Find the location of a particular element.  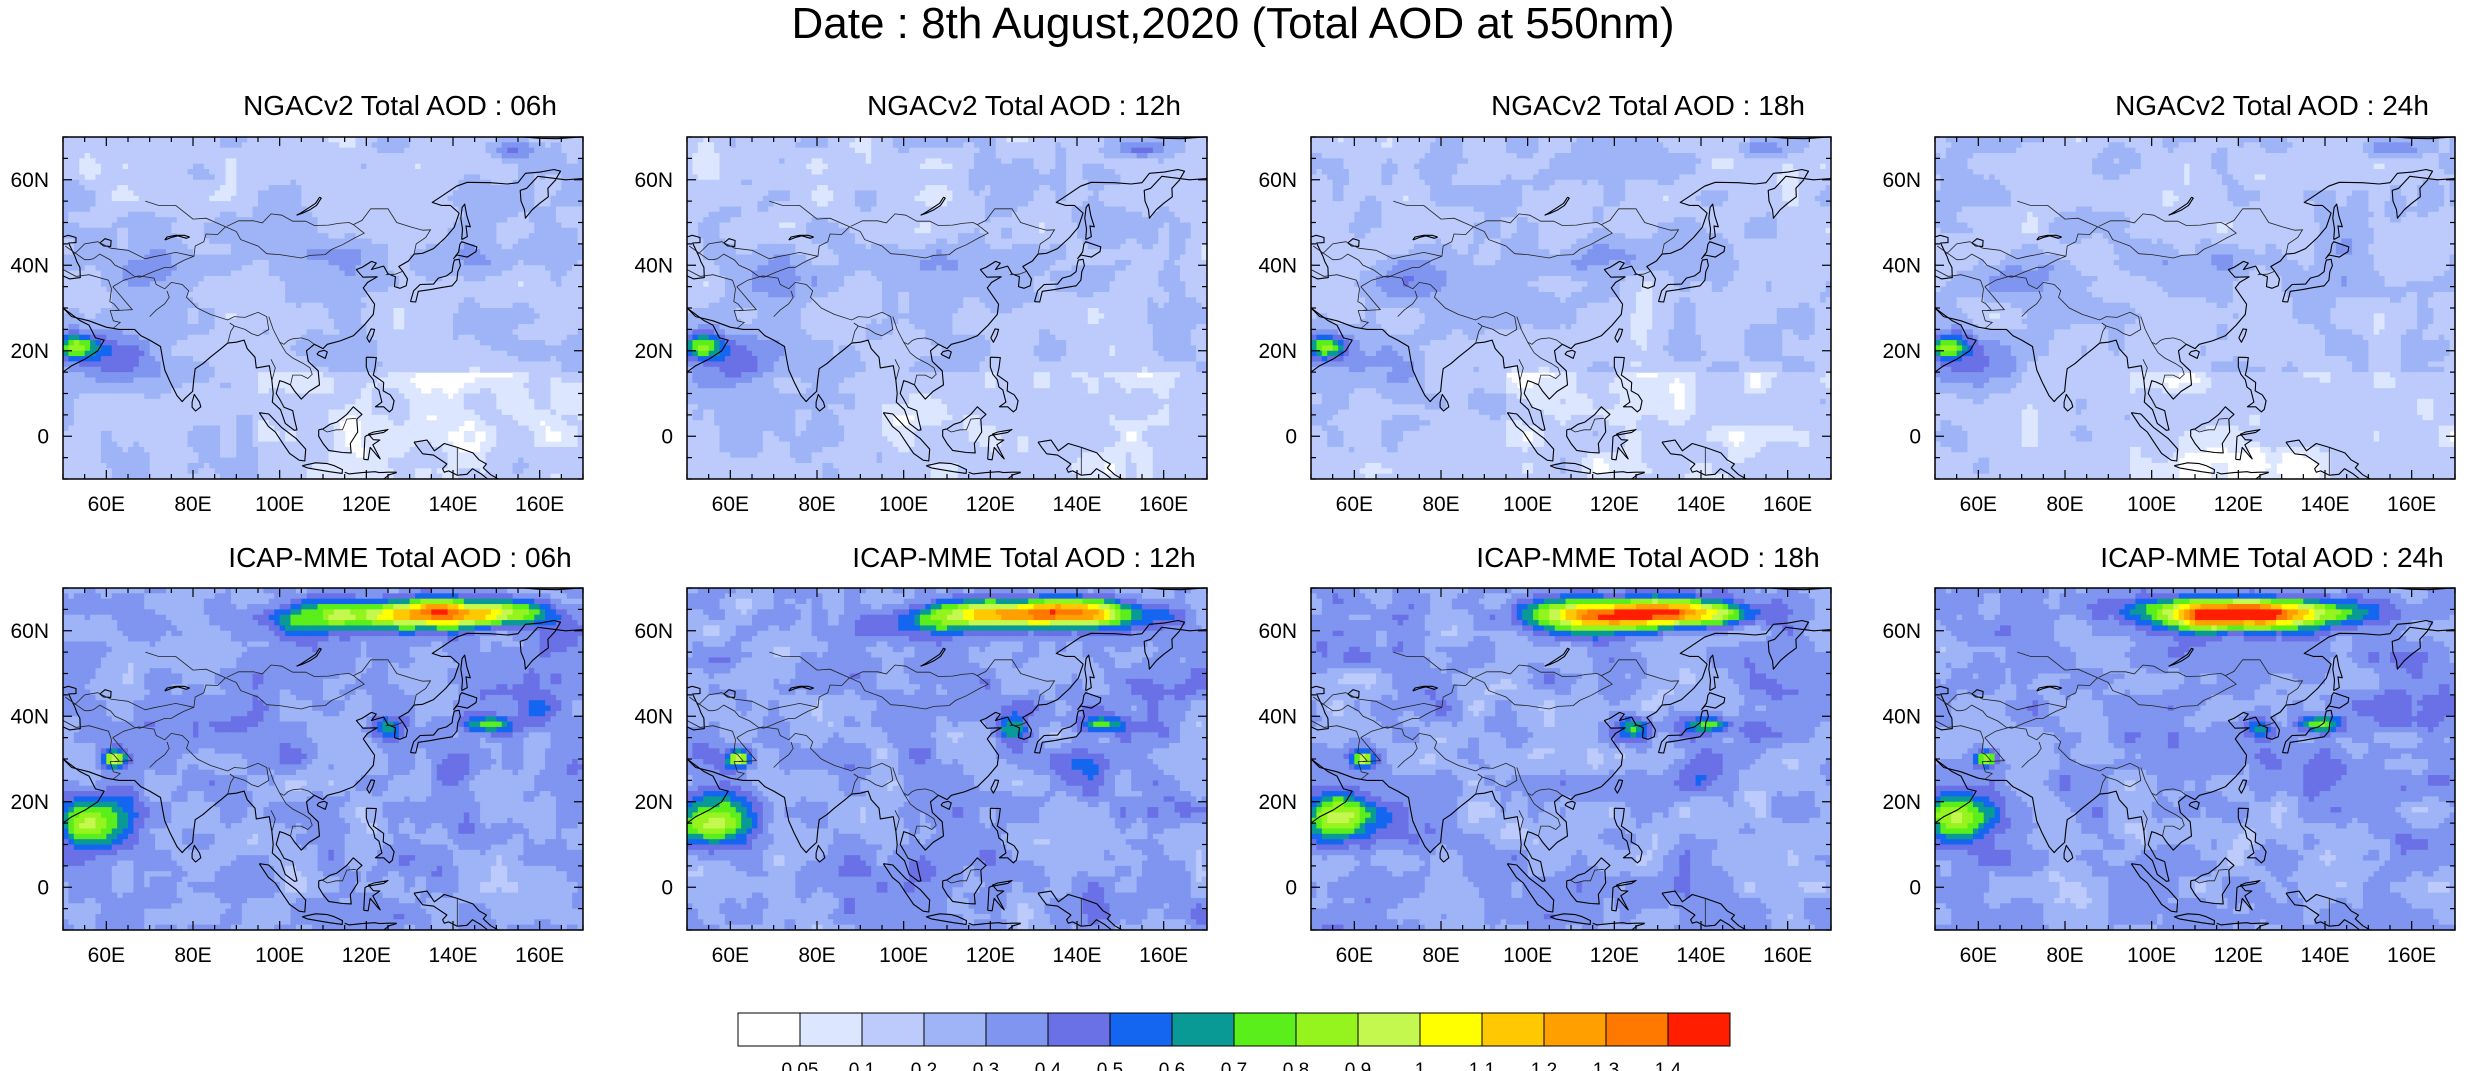

panel-title-icap-12: ICAP-MME Total AOD : 12h is located at coordinates (1024, 558).